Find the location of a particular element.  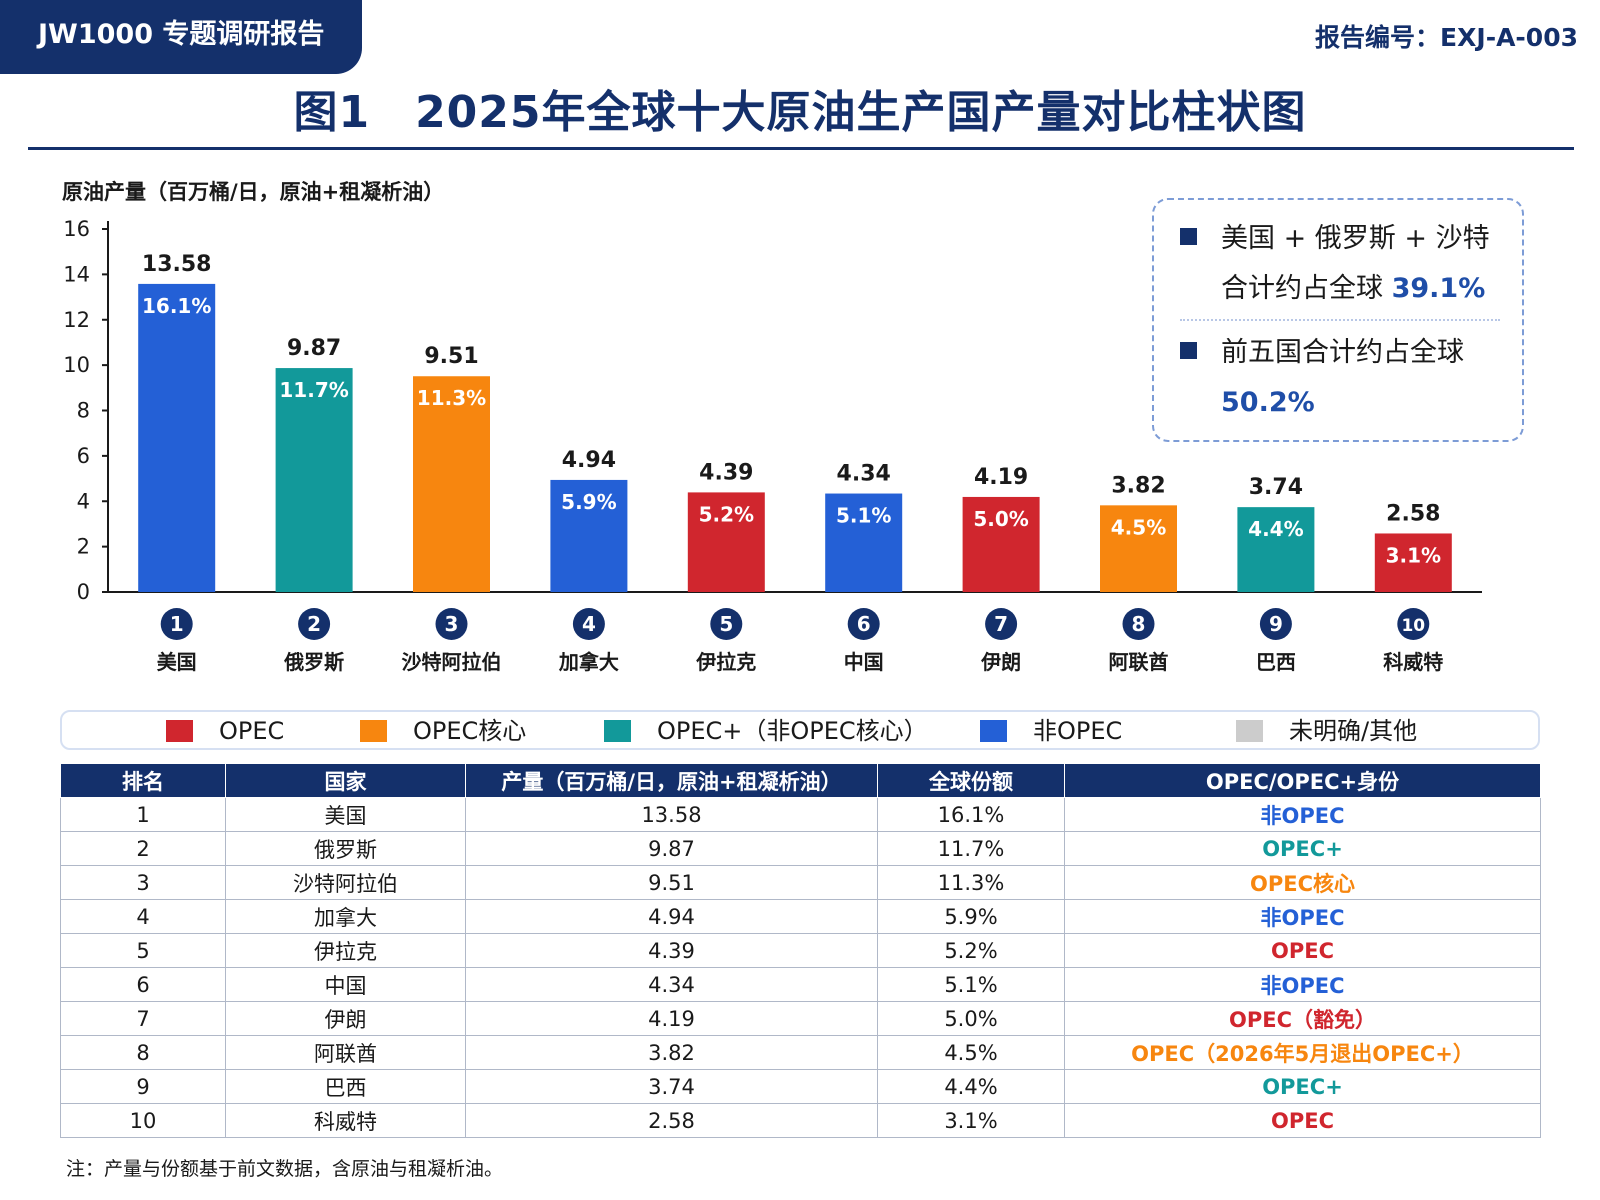

legend-label: OPEC is located at coordinates (252, 731).